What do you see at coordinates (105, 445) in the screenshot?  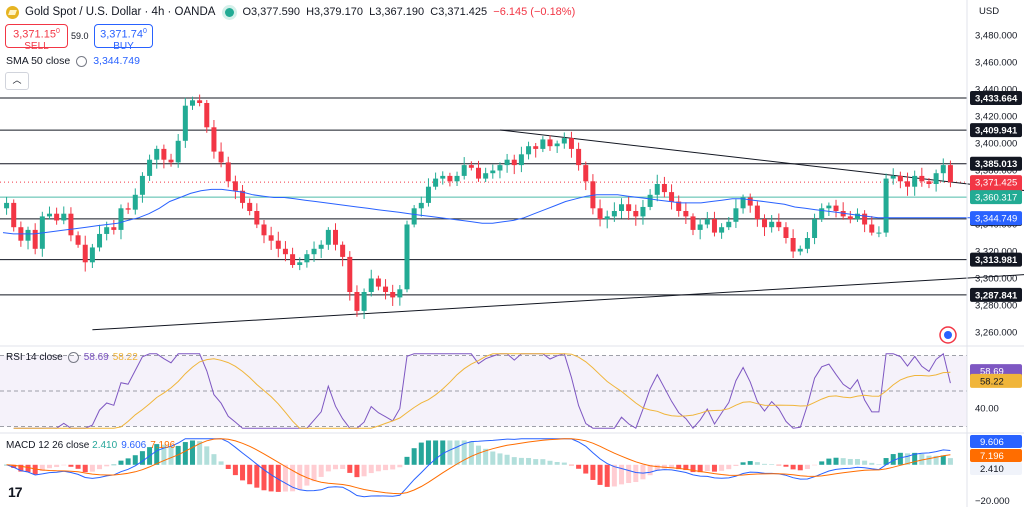 I see `macd-hist-legend: 2.410` at bounding box center [105, 445].